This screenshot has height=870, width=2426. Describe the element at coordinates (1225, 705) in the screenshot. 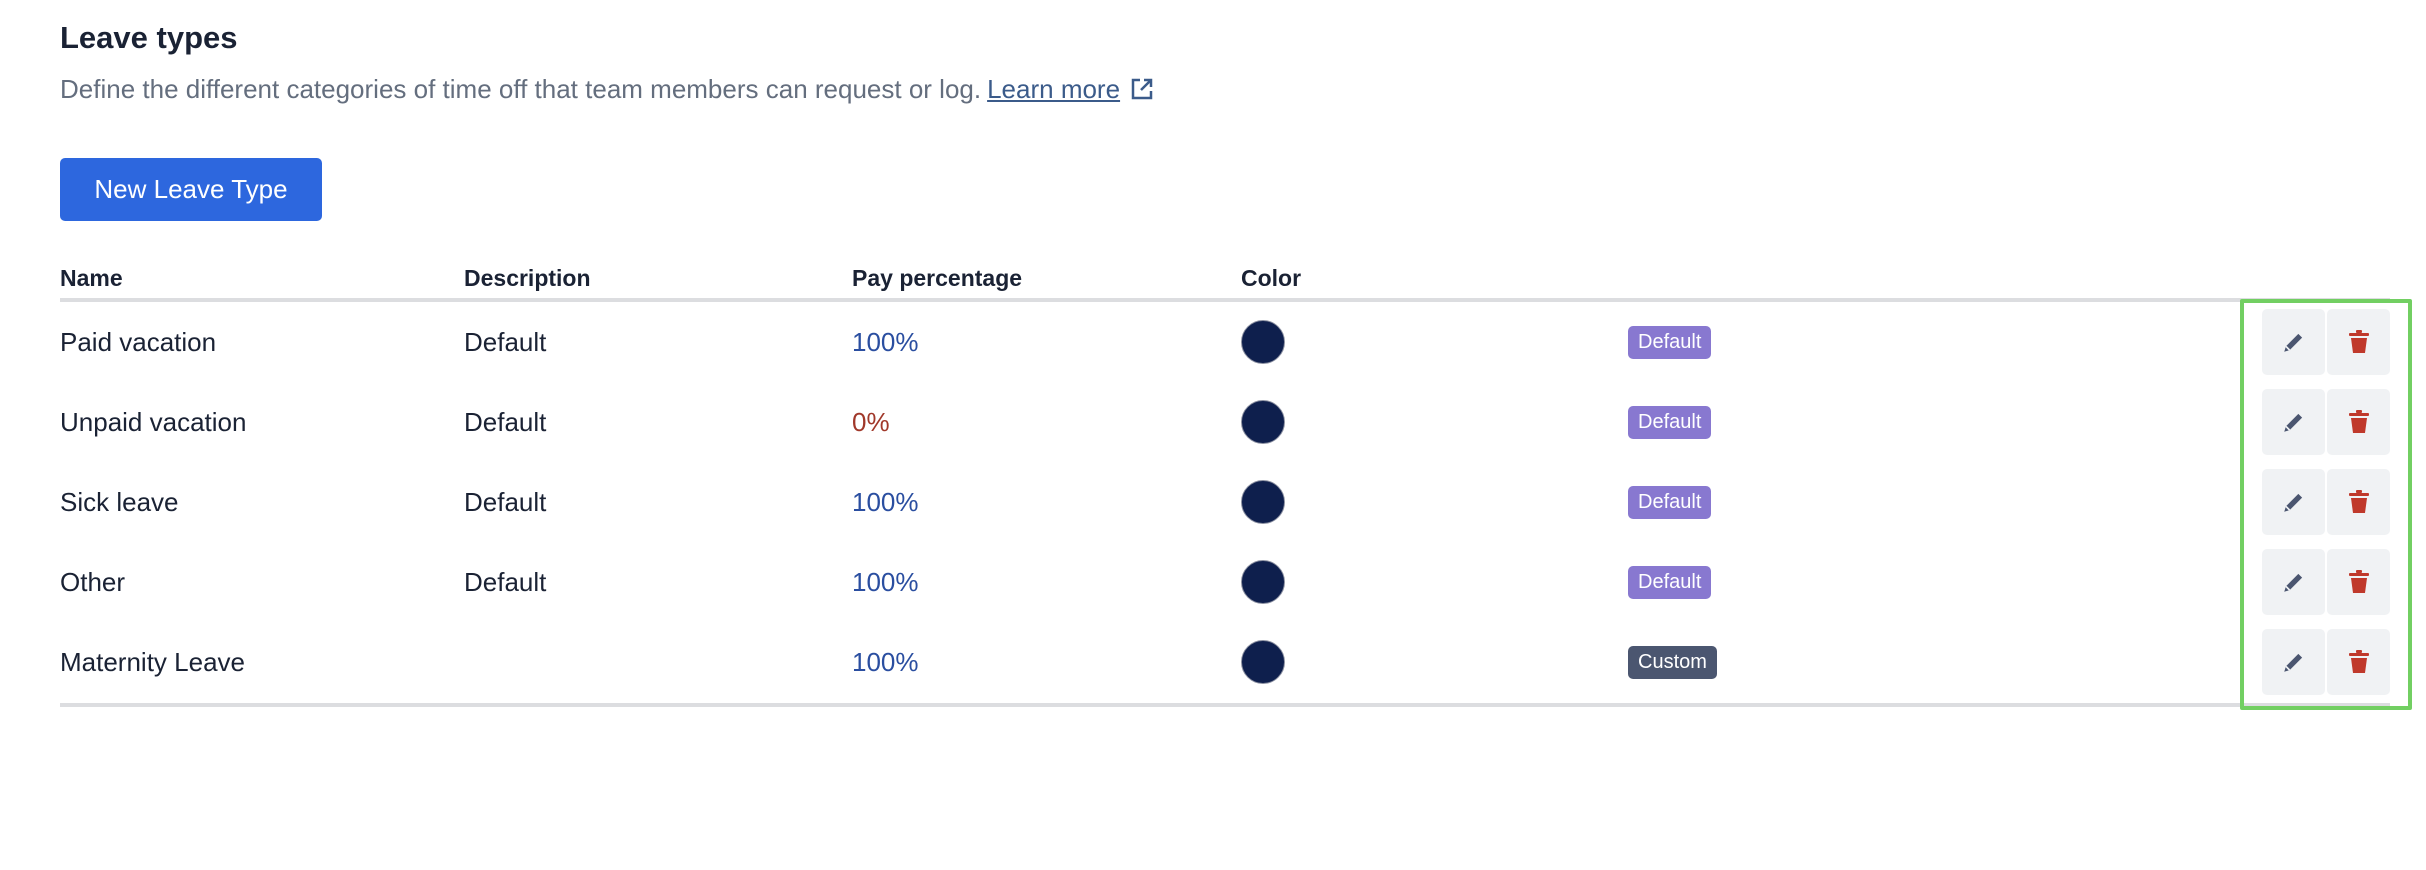

I see `table-bottom-divider` at that location.